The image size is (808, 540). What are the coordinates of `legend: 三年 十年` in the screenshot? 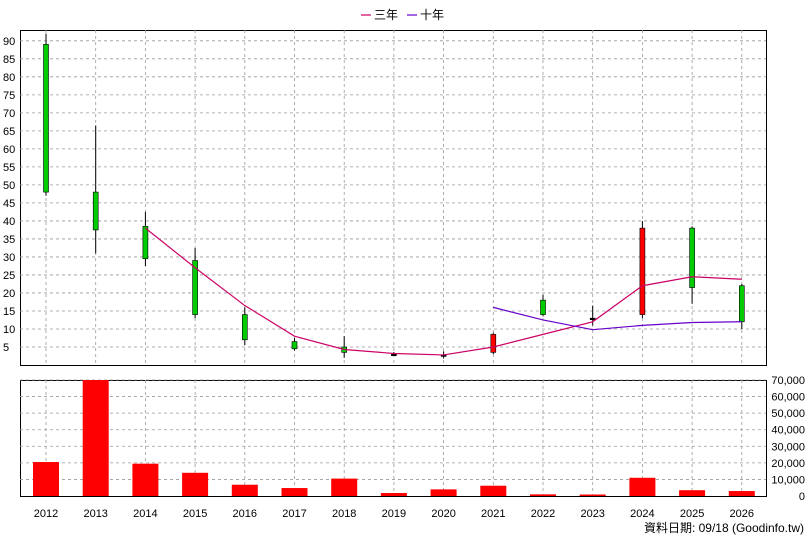 It's located at (402, 15).